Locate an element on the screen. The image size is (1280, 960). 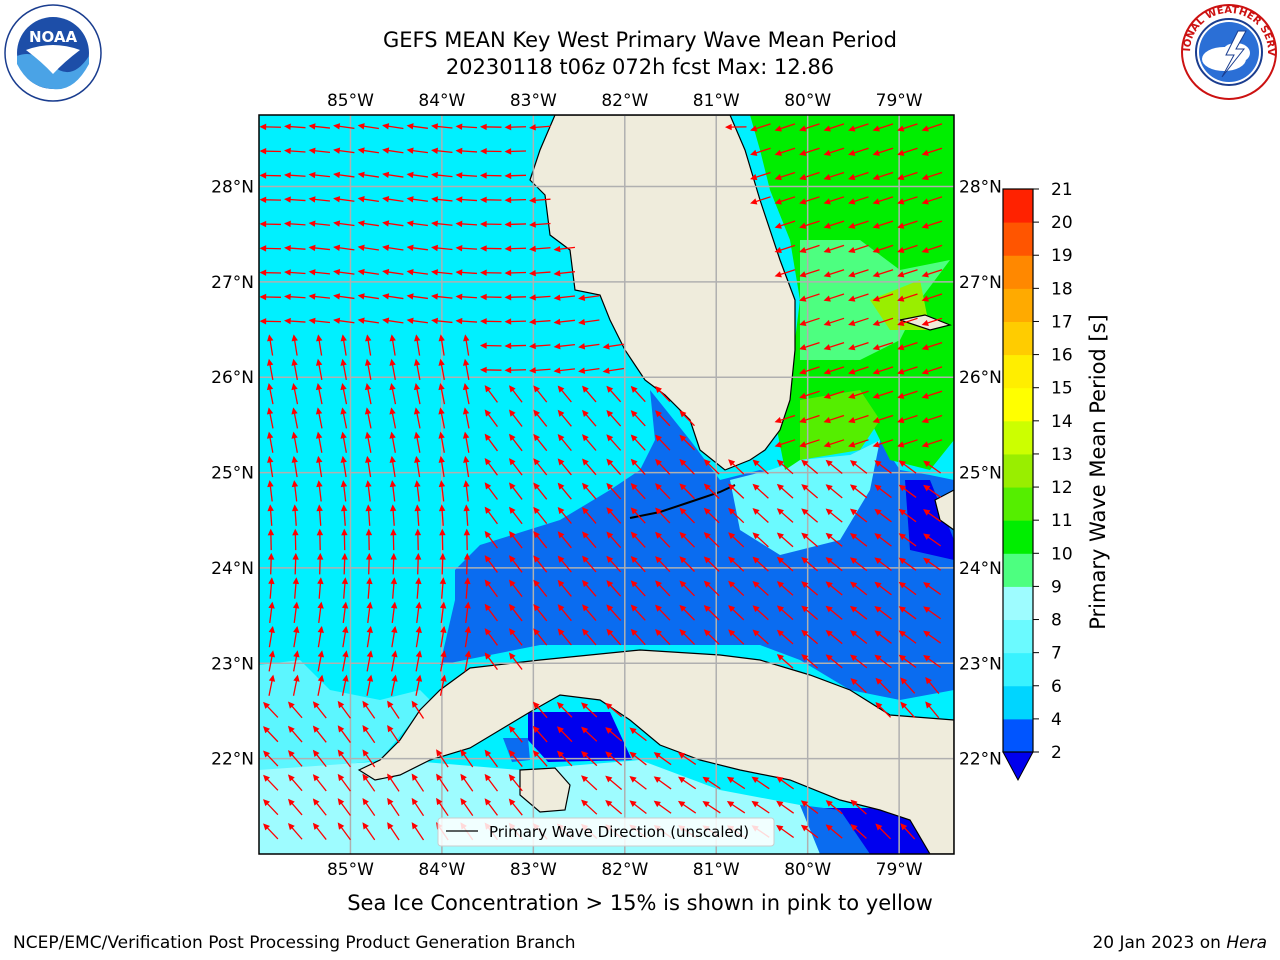
lat-label-left: 22°N is located at coordinates (232, 760).